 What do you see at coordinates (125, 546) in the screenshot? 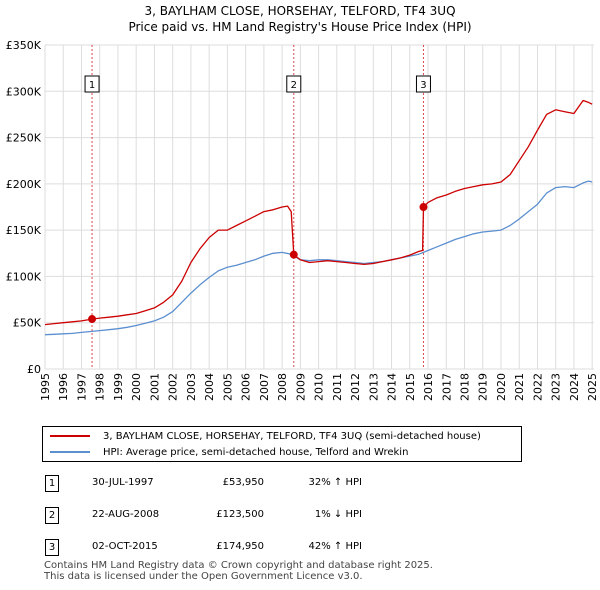
I see `sale-date: 02-OCT-2015` at bounding box center [125, 546].